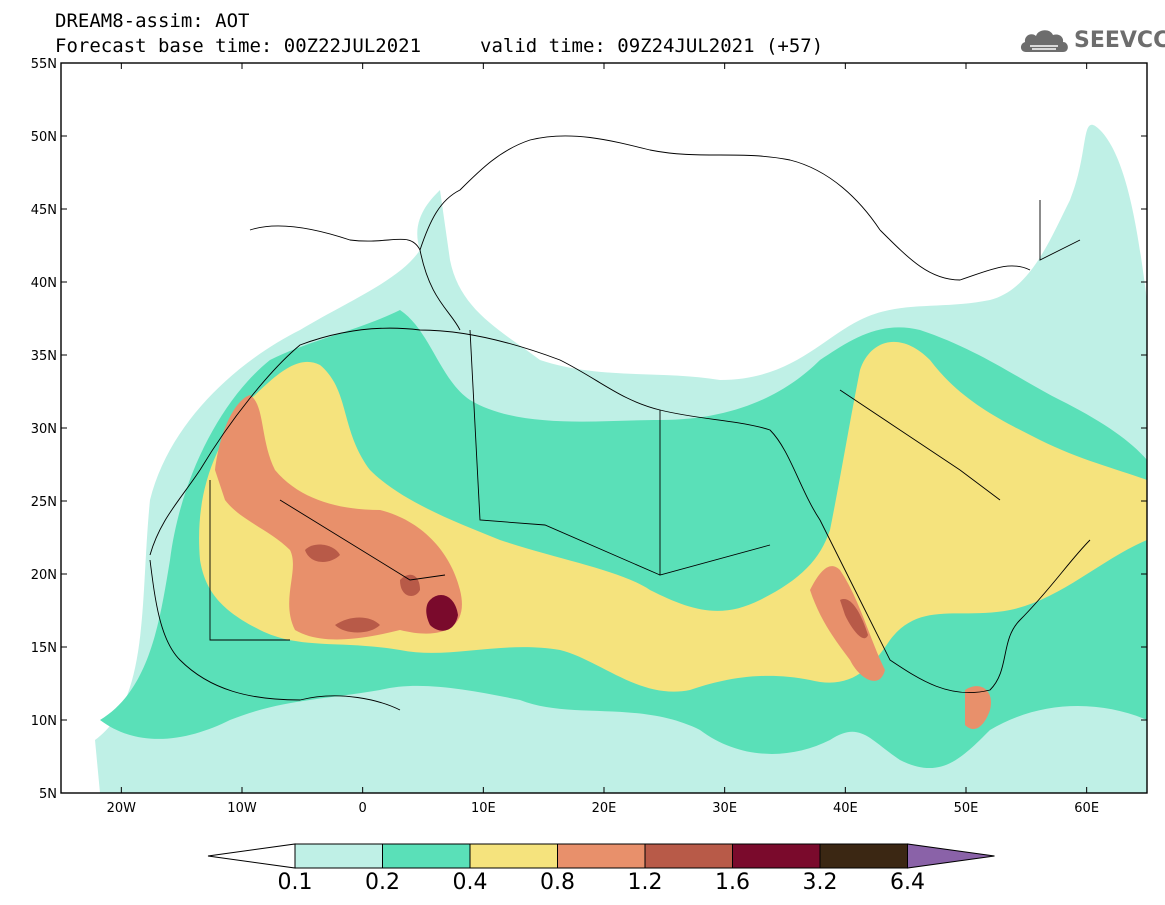  Describe the element at coordinates (854, 619) in the screenshot. I see `aot-band-1.2d` at that location.